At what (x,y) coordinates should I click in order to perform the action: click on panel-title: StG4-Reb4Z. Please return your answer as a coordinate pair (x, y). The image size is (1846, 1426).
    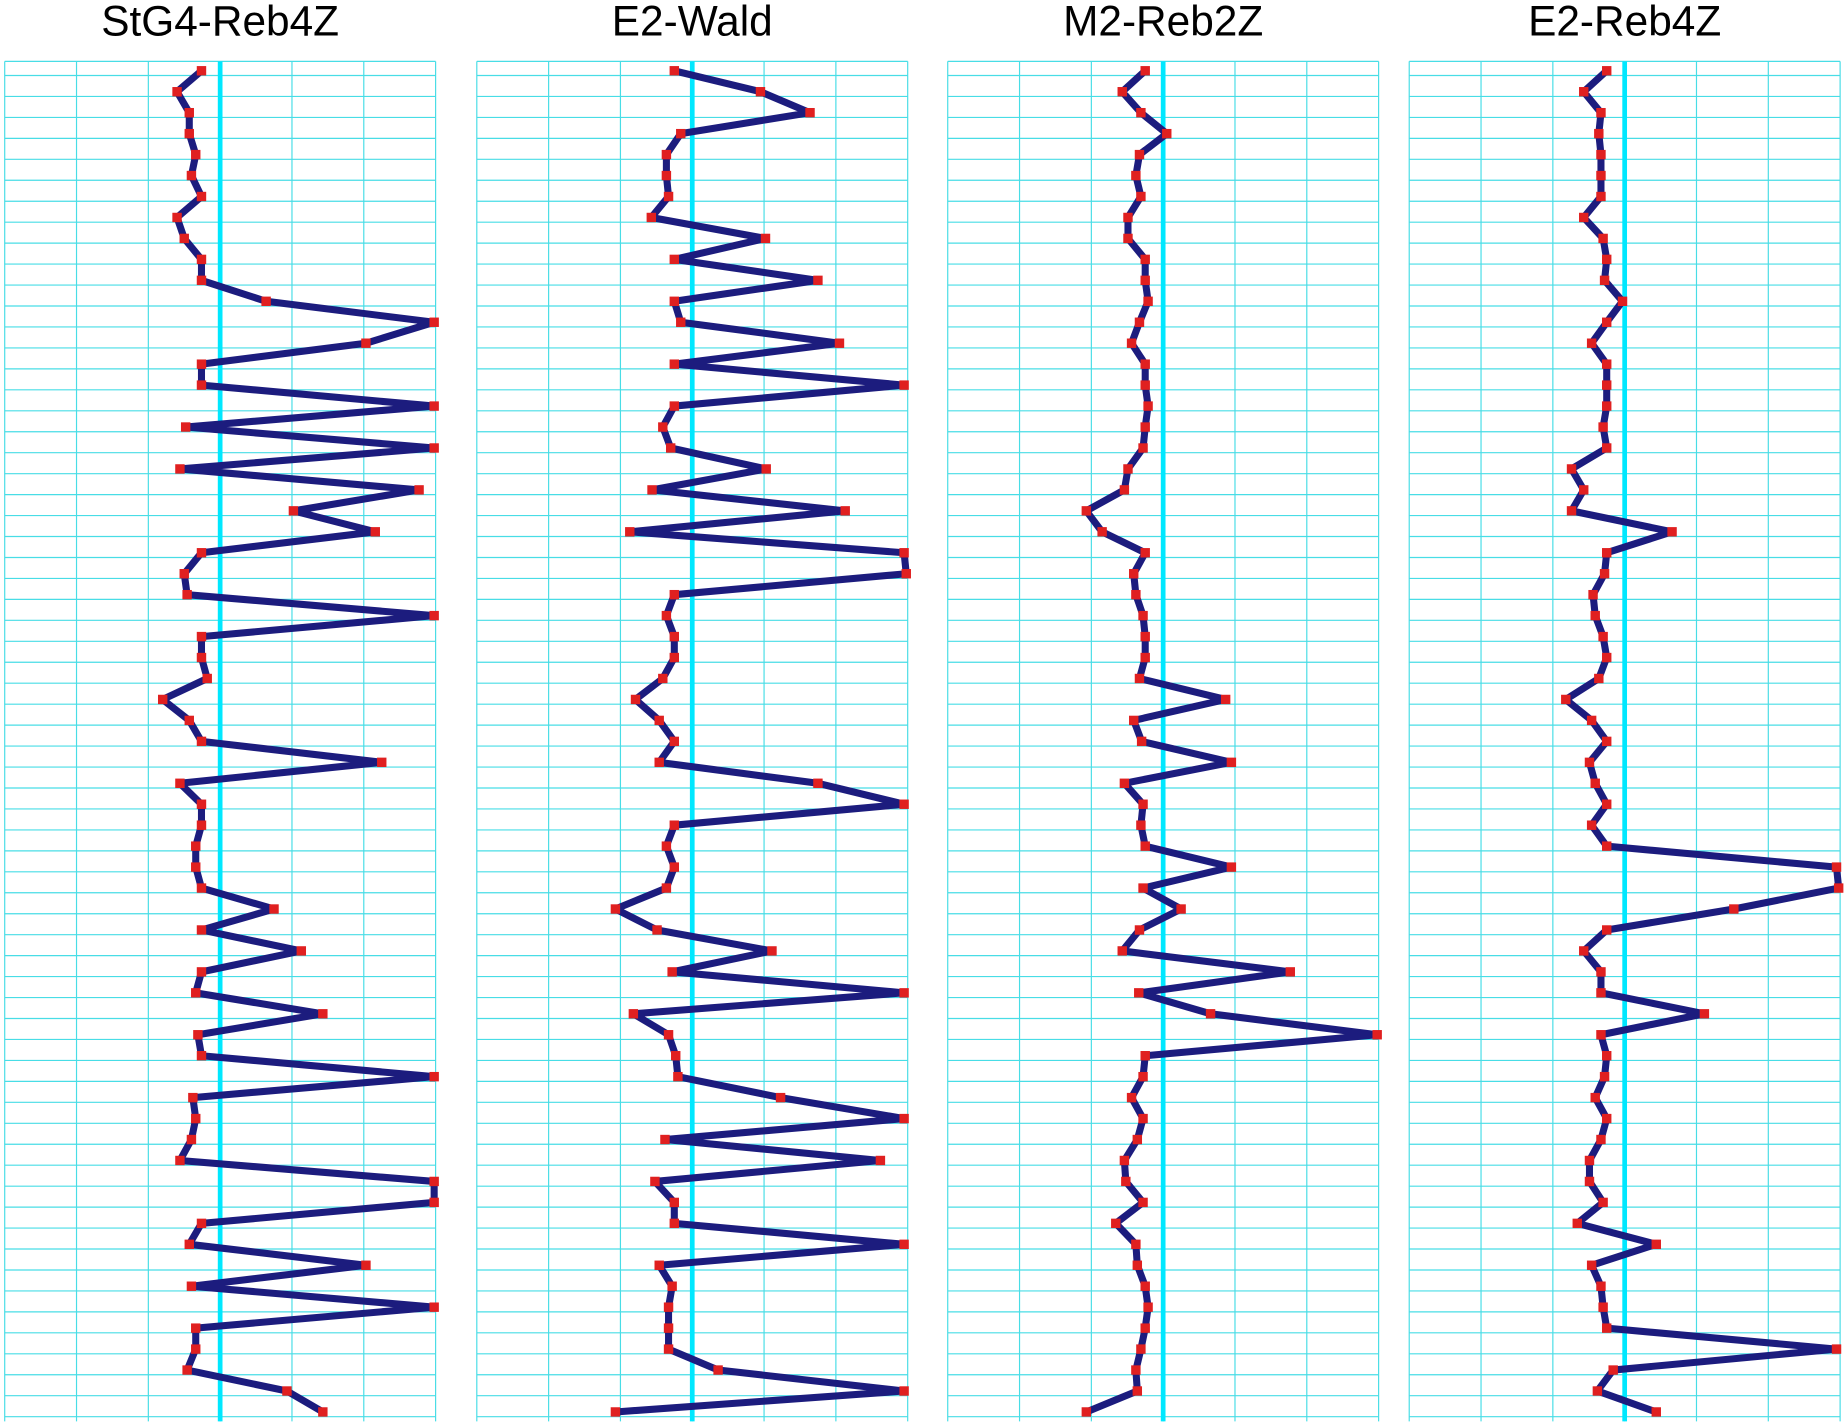
    Looking at the image, I should click on (220, 22).